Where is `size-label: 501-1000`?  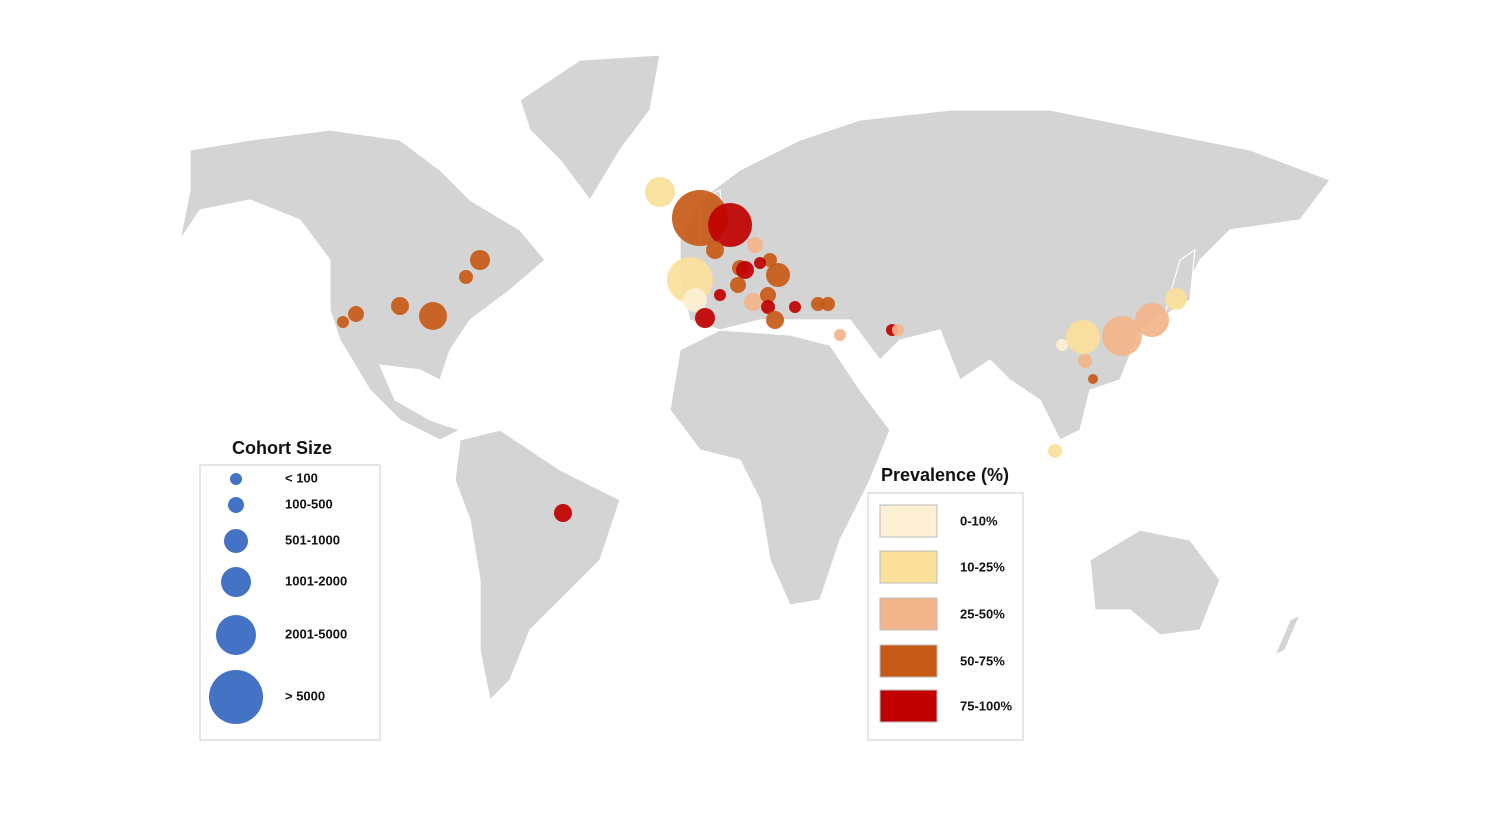 size-label: 501-1000 is located at coordinates (312, 539).